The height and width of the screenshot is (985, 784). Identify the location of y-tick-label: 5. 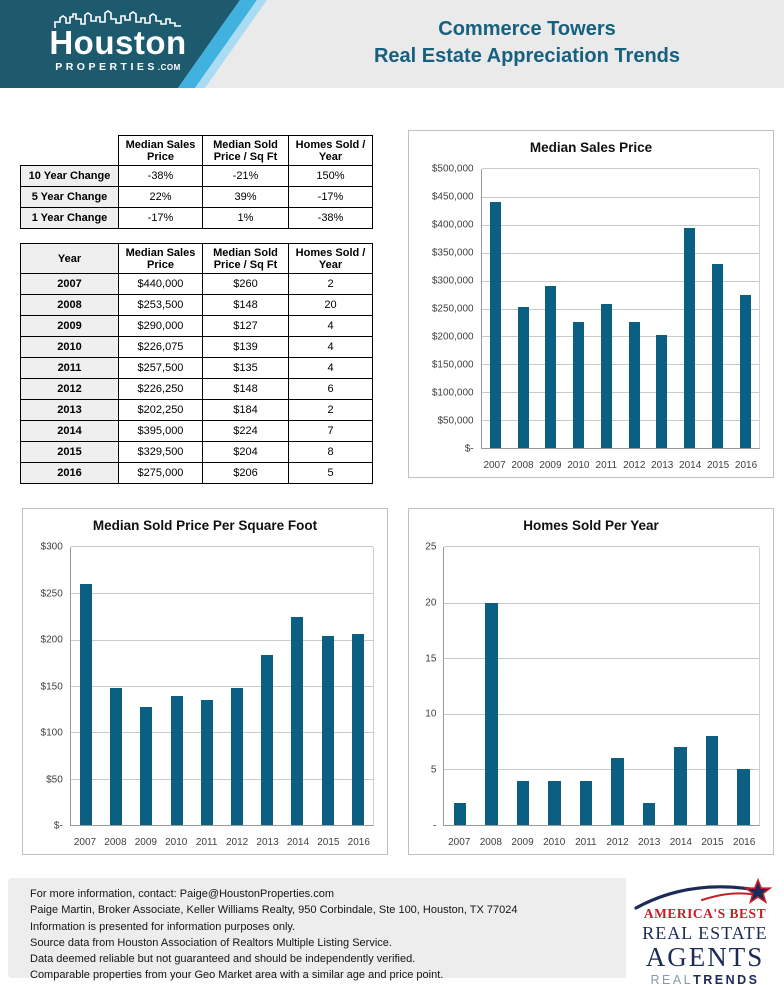
(433, 770).